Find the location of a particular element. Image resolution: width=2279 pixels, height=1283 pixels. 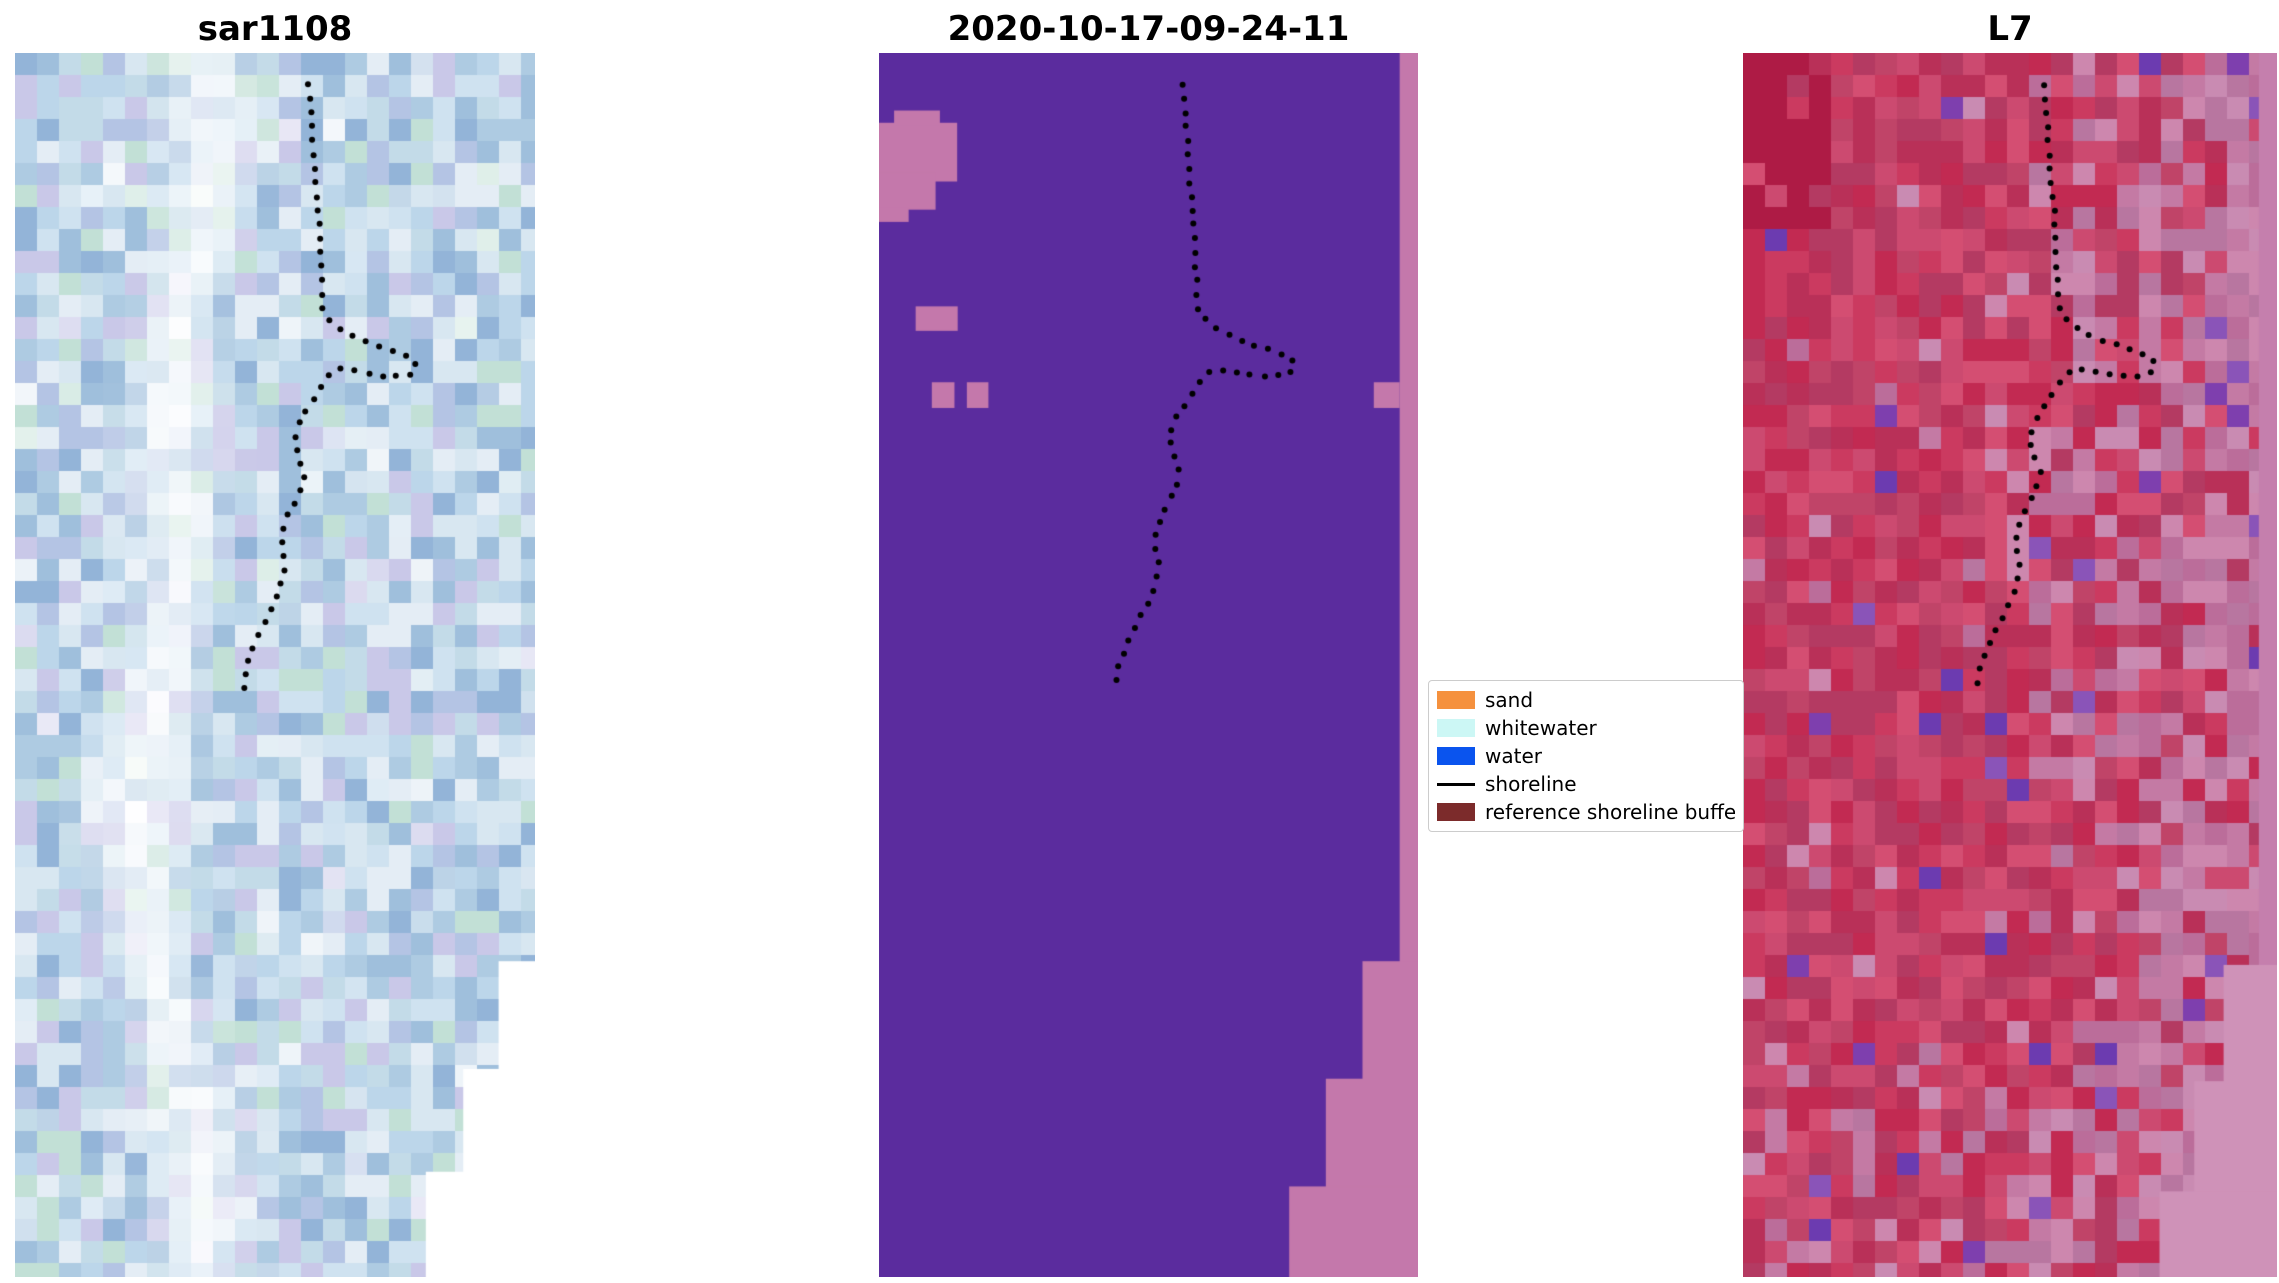

legend-item-shoreline: shoreline is located at coordinates (1586, 784).